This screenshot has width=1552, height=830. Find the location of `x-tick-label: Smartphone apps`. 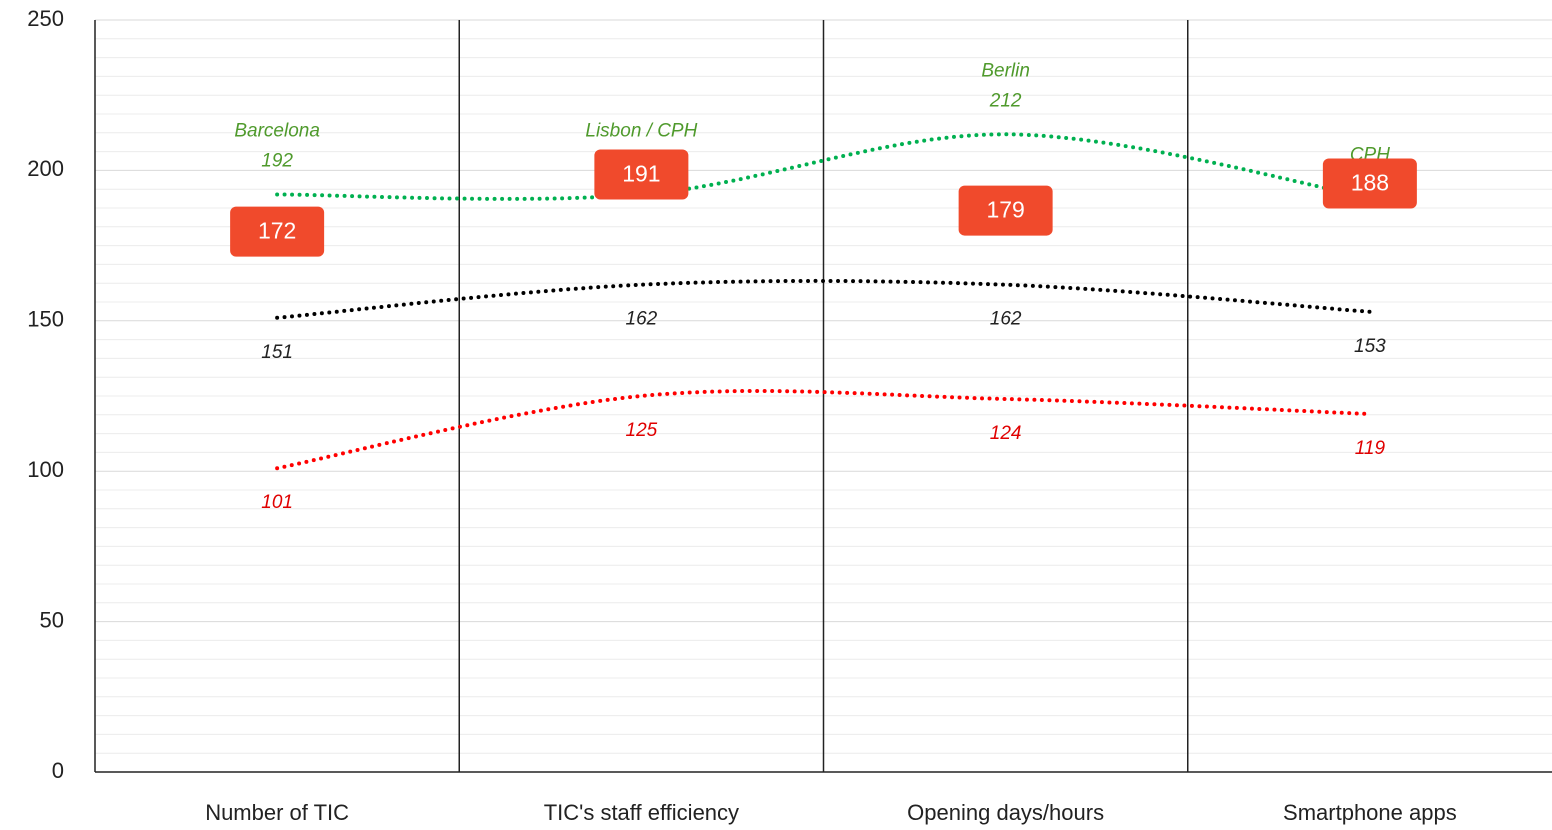

x-tick-label: Smartphone apps is located at coordinates (1370, 812).